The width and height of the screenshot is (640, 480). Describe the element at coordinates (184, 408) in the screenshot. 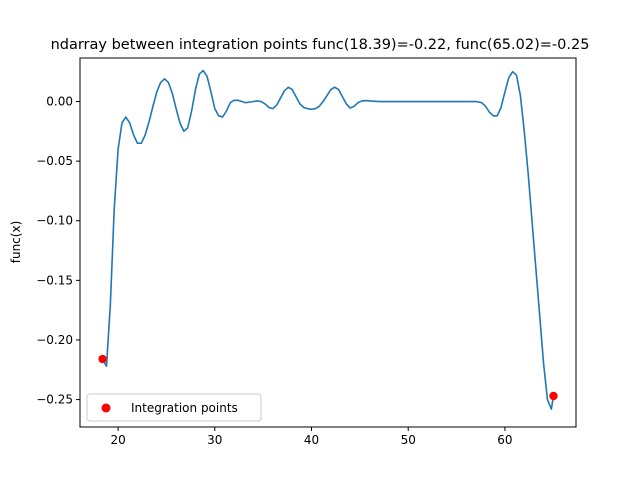

I see `legend-label: Integration points` at that location.